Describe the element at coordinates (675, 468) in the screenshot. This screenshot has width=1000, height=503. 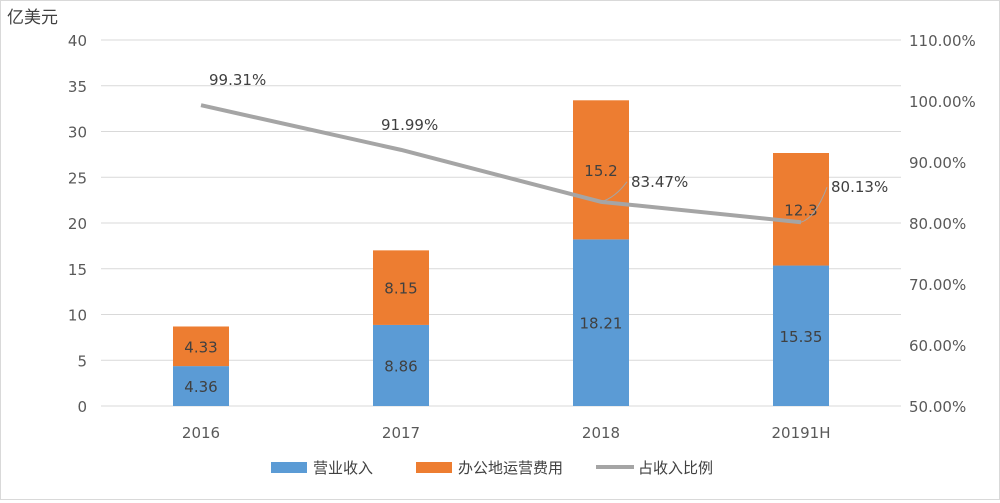
I see `legend-label: 占收入比例` at that location.